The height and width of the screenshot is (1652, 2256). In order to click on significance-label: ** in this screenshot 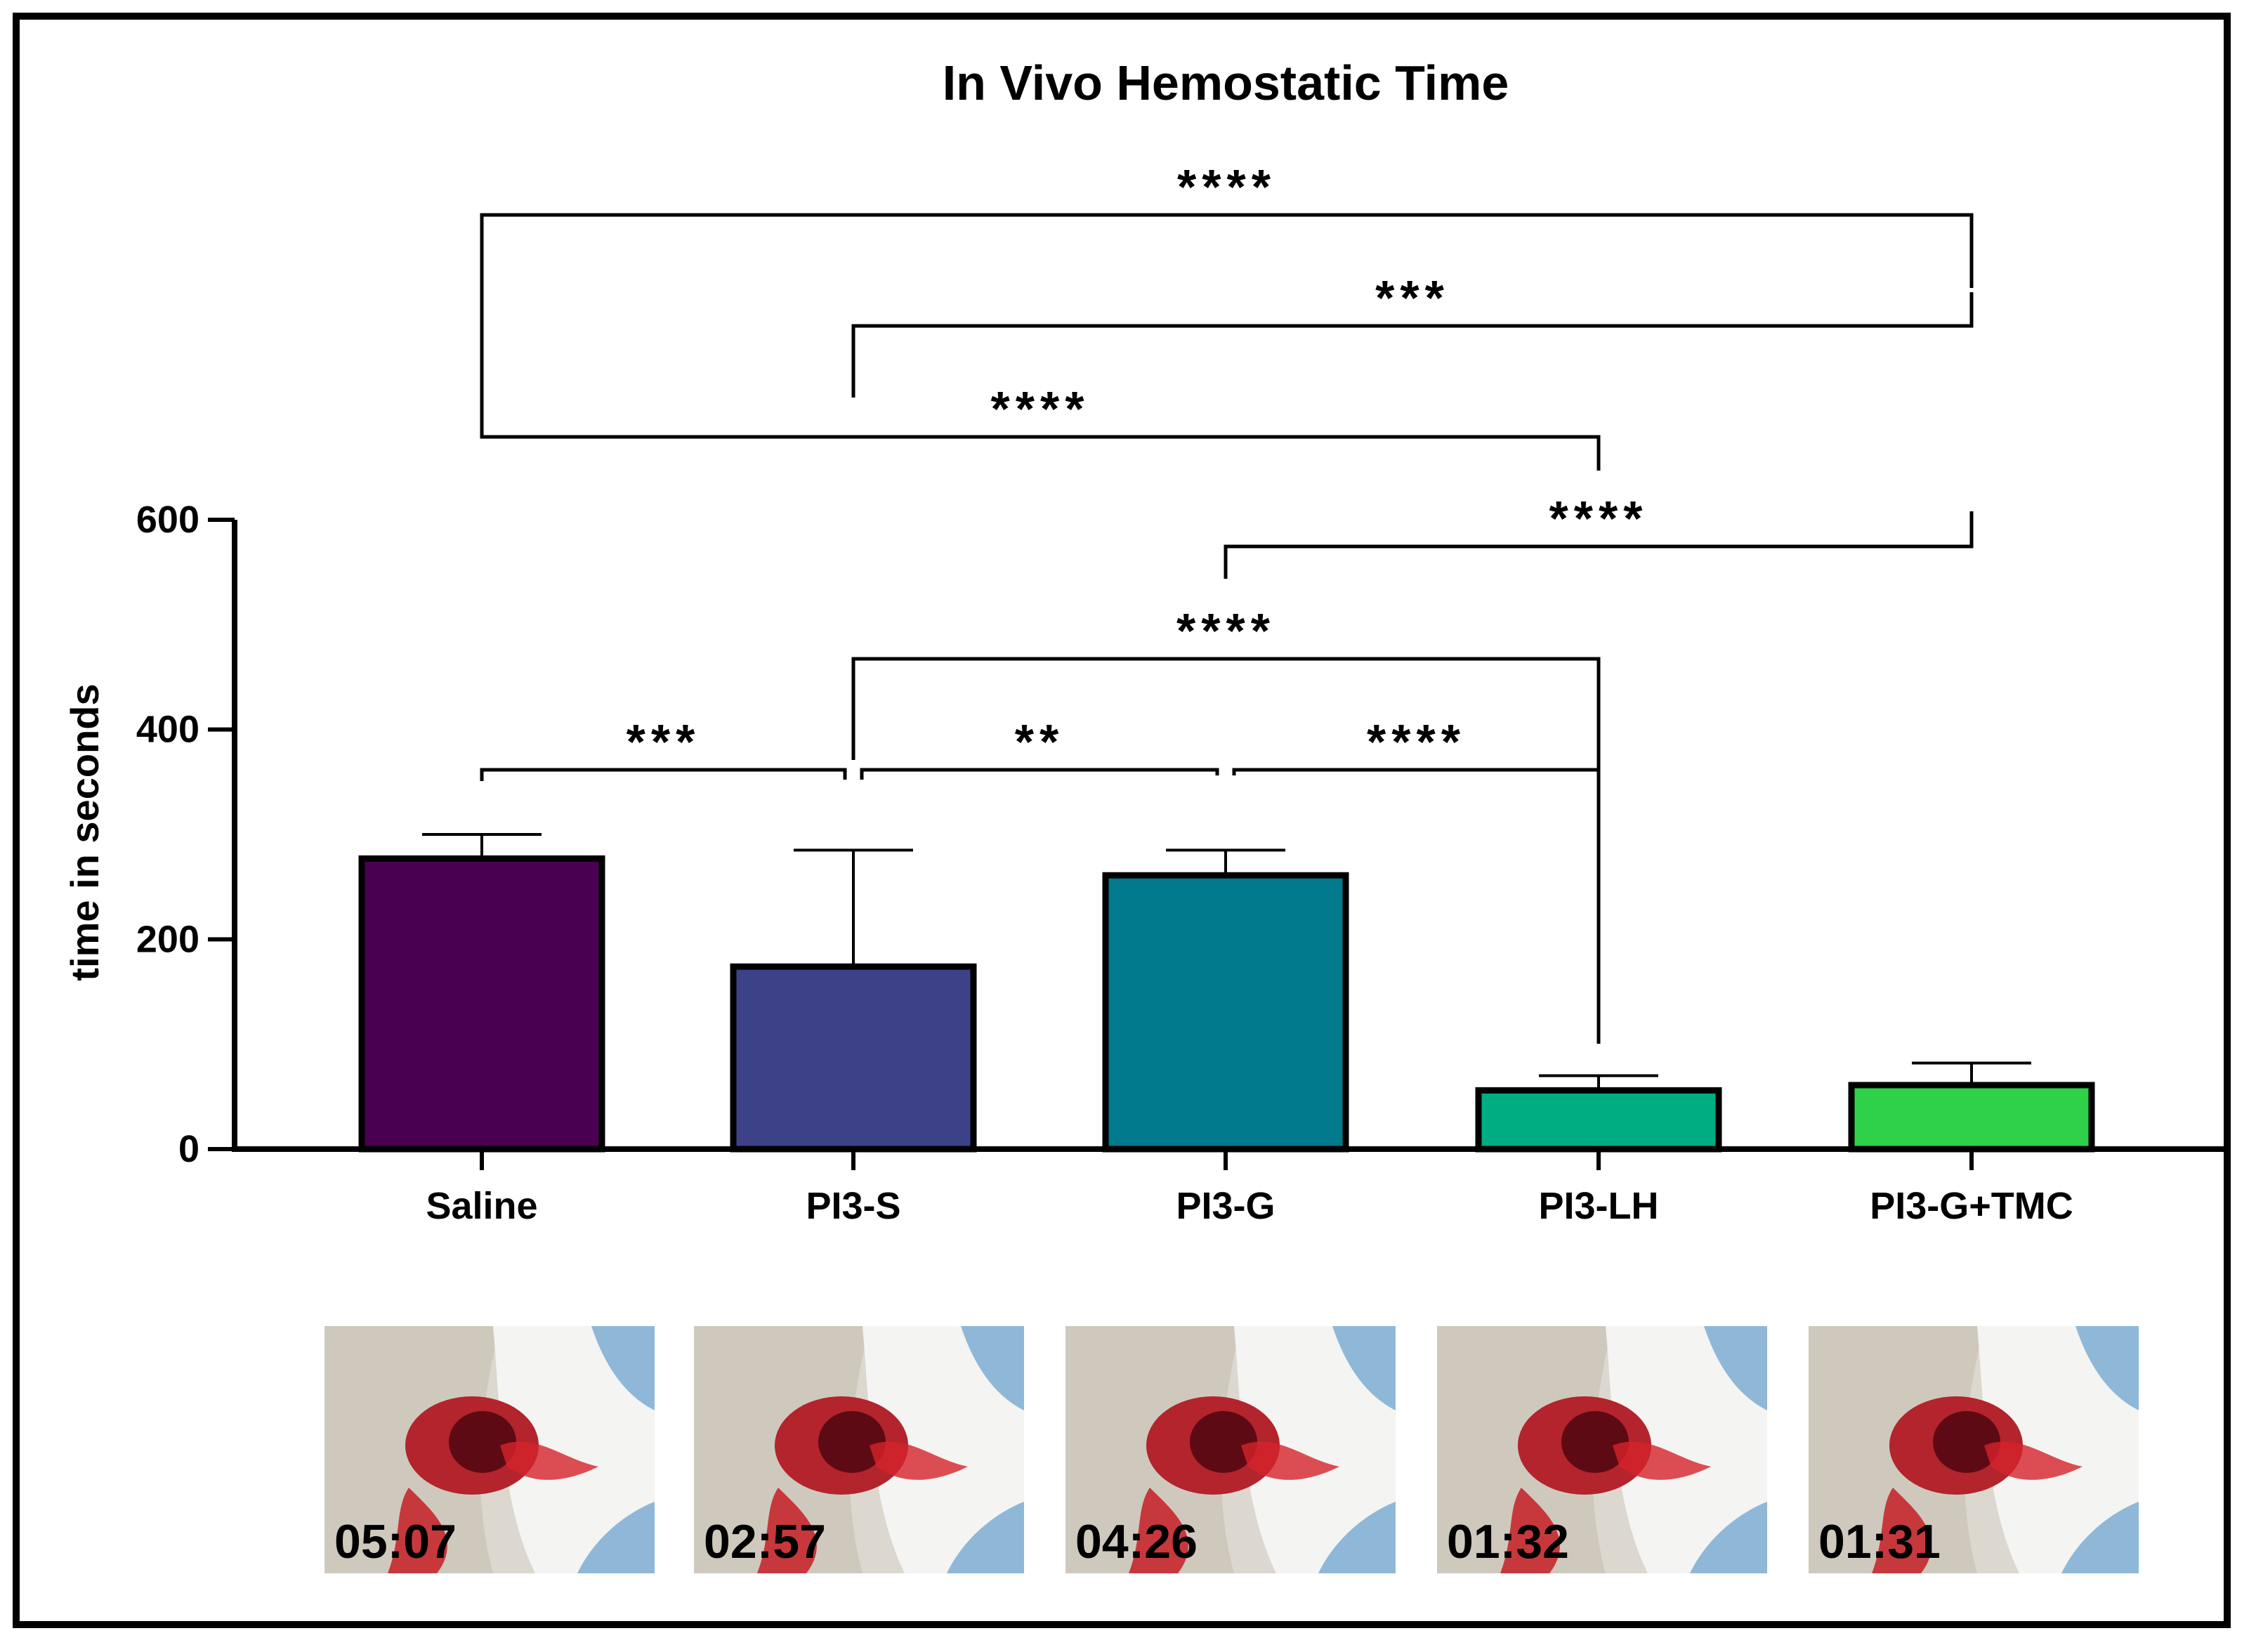, I will do `click(1039, 741)`.